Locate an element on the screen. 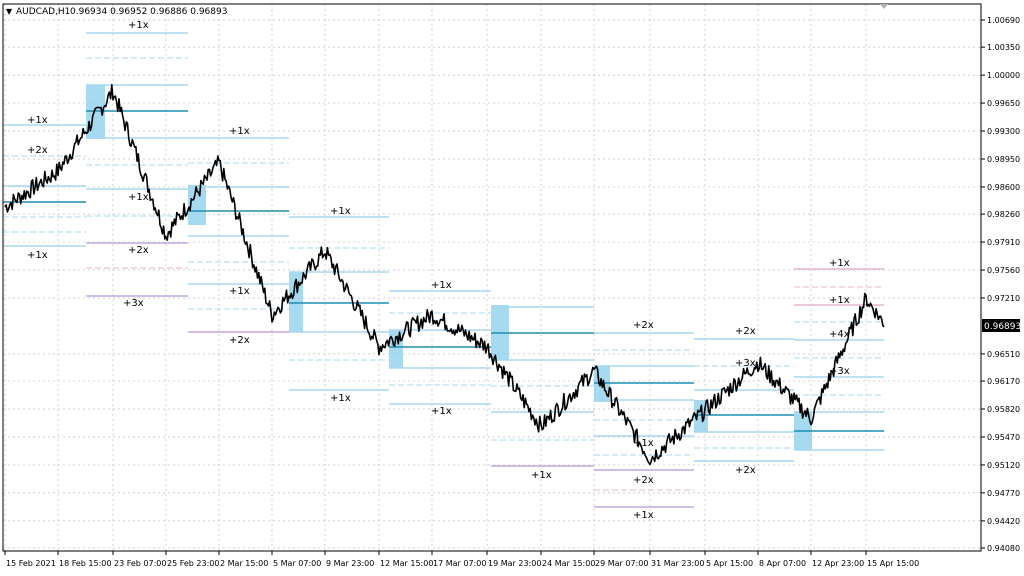  y-tick-label: 0.95820 is located at coordinates (1003, 409).